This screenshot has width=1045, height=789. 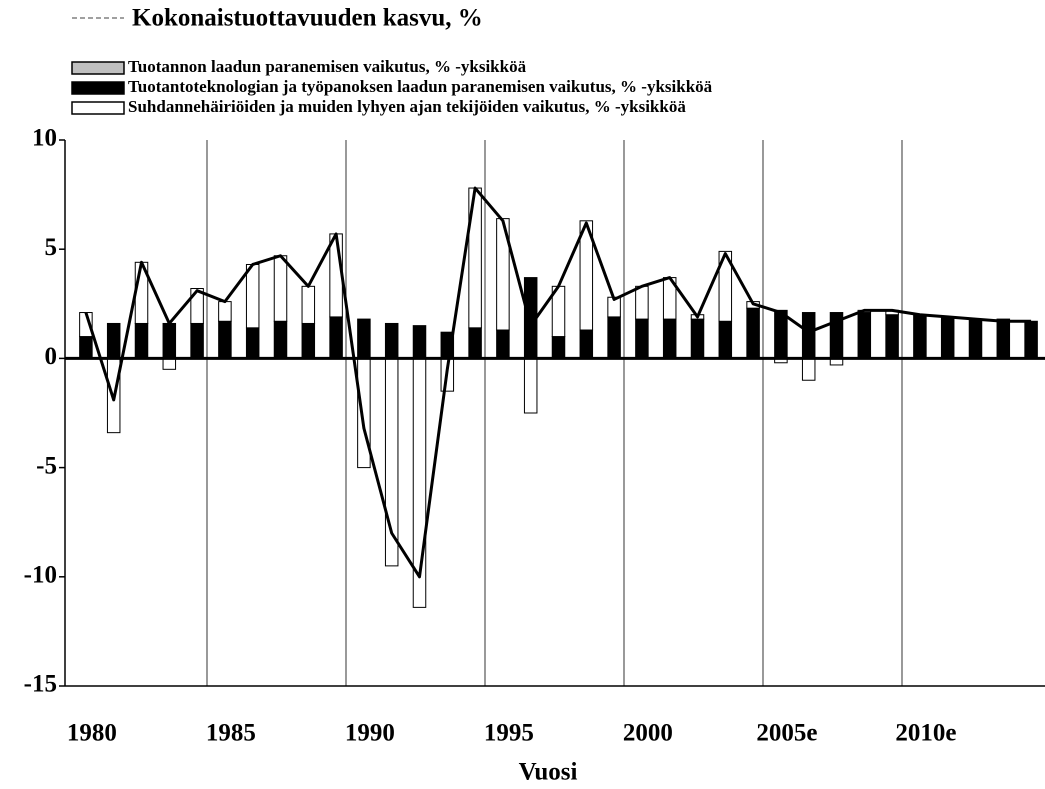 What do you see at coordinates (509, 733) in the screenshot?
I see `x-tick-label: 1995` at bounding box center [509, 733].